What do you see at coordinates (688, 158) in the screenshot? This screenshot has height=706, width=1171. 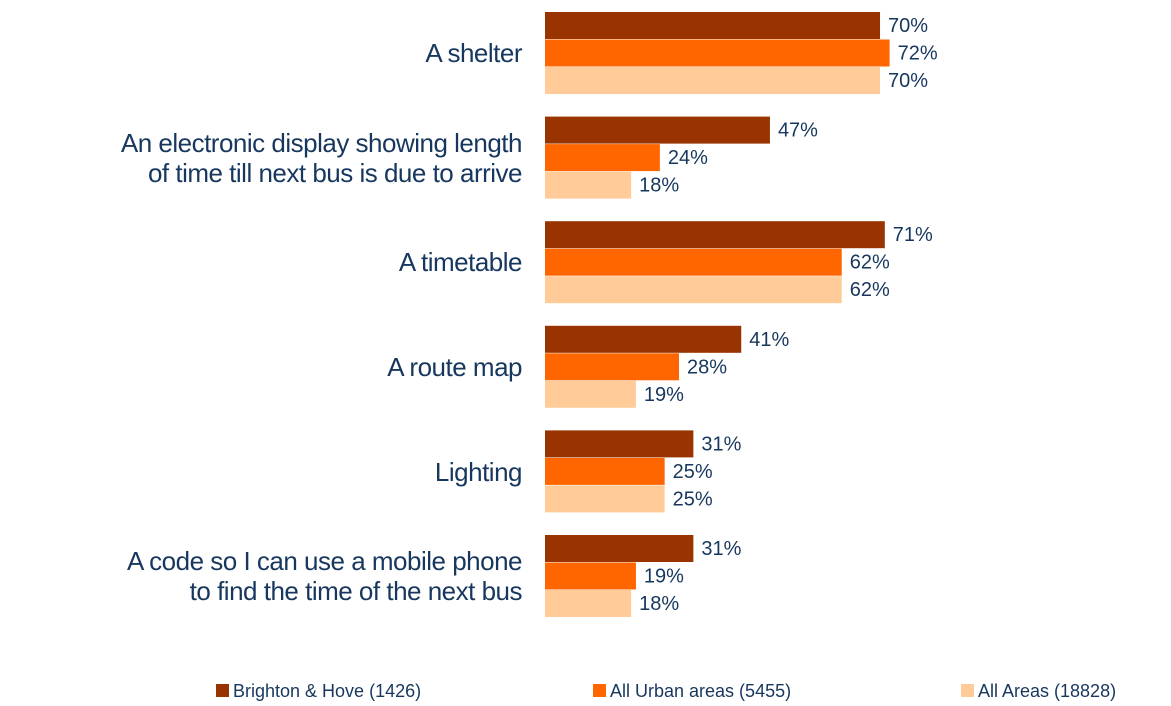 I see `value-label: 24%` at bounding box center [688, 158].